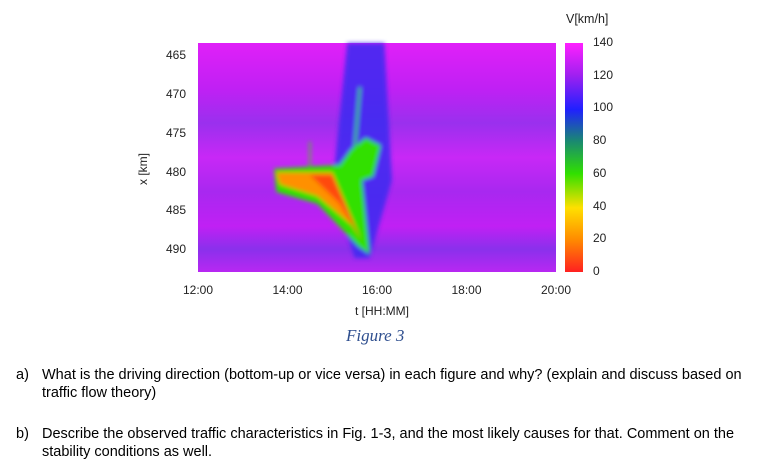  What do you see at coordinates (603, 42) in the screenshot?
I see `colorbar-tick-label: 140` at bounding box center [603, 42].